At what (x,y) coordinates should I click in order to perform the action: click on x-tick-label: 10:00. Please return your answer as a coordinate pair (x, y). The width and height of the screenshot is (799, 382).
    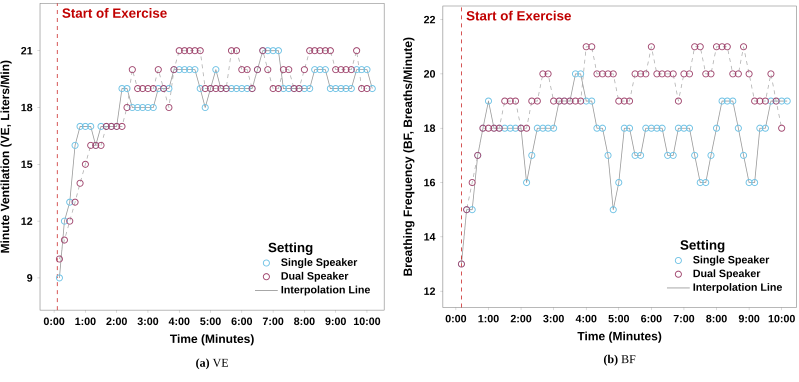
    Looking at the image, I should click on (367, 321).